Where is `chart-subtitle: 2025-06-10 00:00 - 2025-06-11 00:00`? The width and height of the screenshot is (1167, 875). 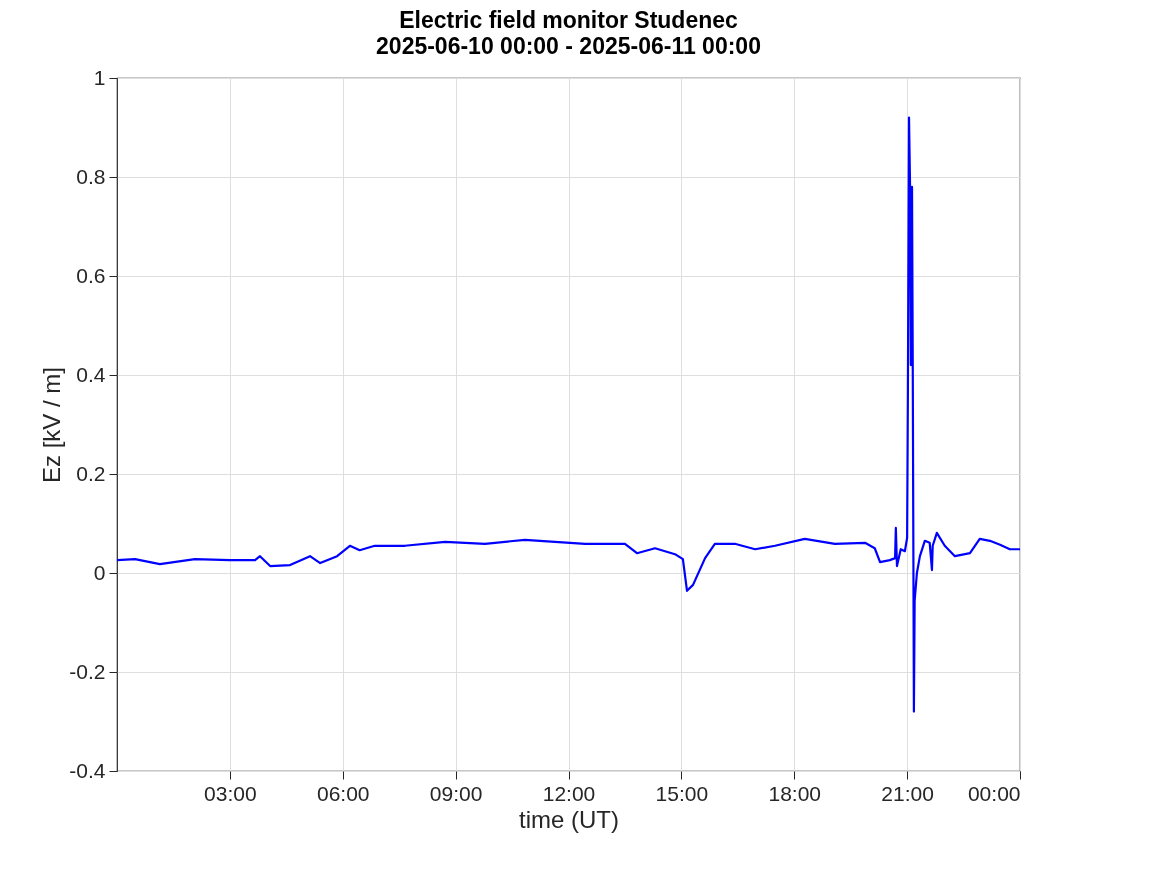 chart-subtitle: 2025-06-10 00:00 - 2025-06-11 00:00 is located at coordinates (568, 46).